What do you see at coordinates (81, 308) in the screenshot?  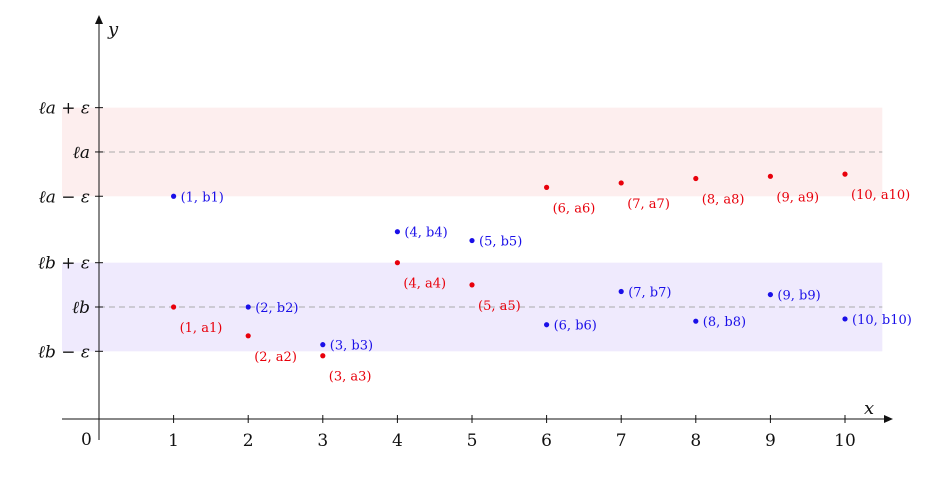 I see `y-tick-label-4: ℓb` at bounding box center [81, 308].